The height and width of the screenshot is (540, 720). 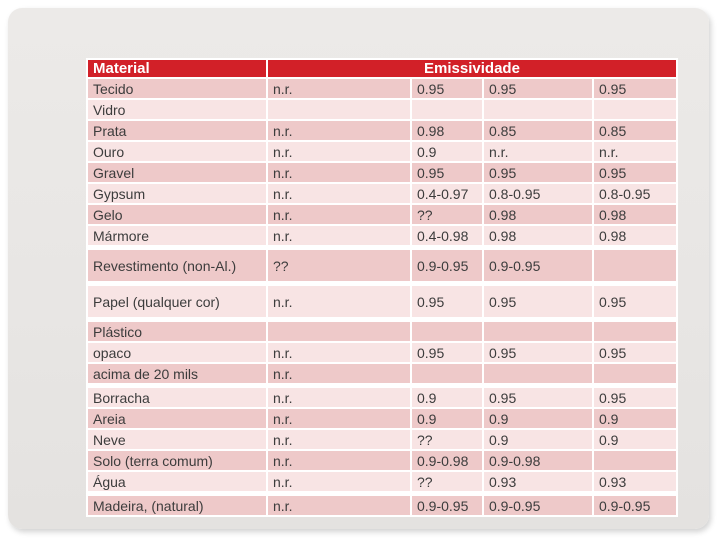 I want to click on cell-material: Plástico, so click(x=177, y=331).